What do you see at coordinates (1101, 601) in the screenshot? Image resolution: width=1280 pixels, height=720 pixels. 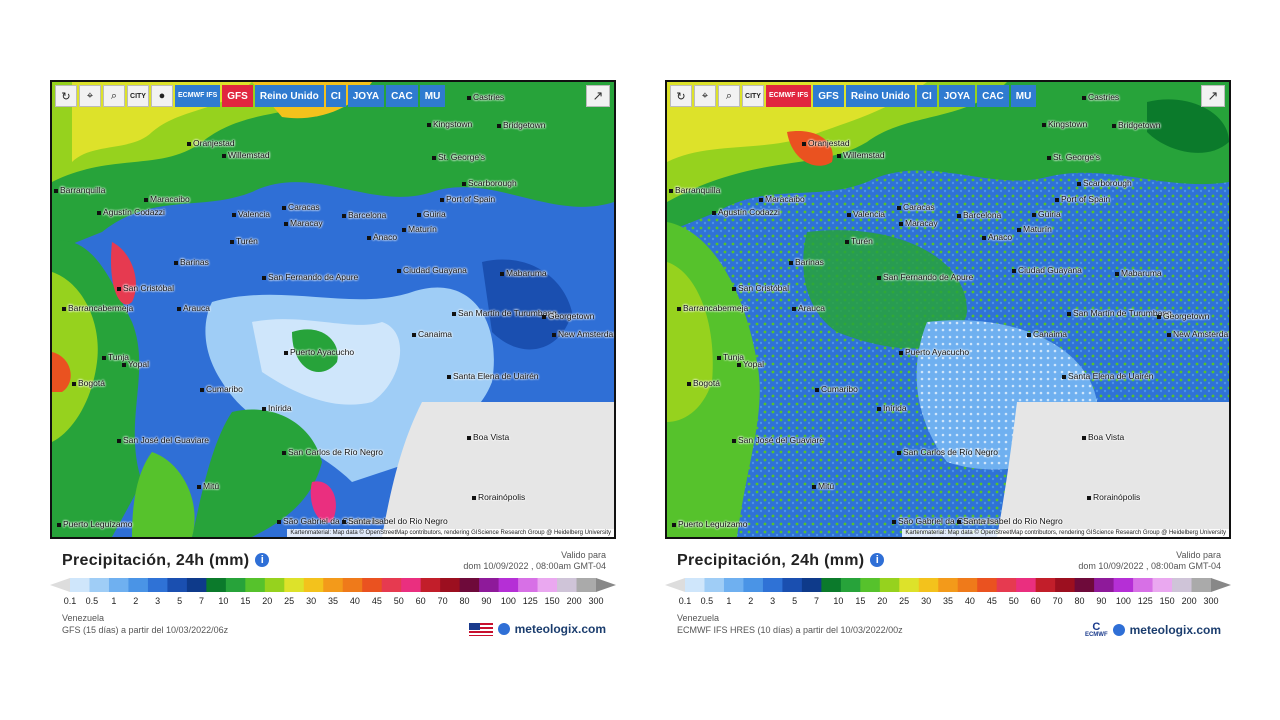 I see `scale-tick-label: 90` at bounding box center [1101, 601].